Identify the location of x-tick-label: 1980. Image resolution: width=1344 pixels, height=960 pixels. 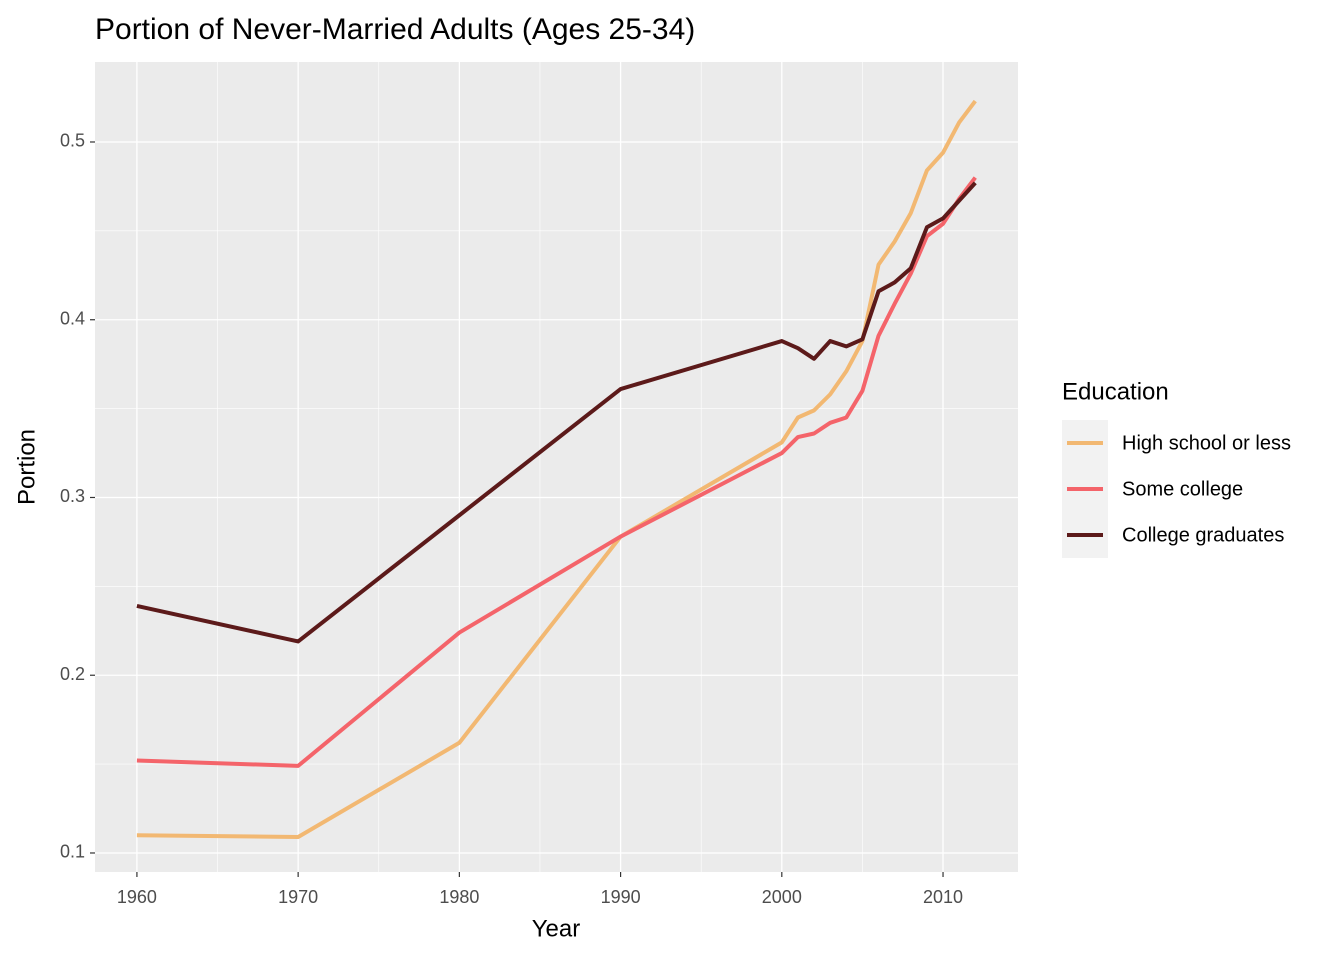
(459, 897).